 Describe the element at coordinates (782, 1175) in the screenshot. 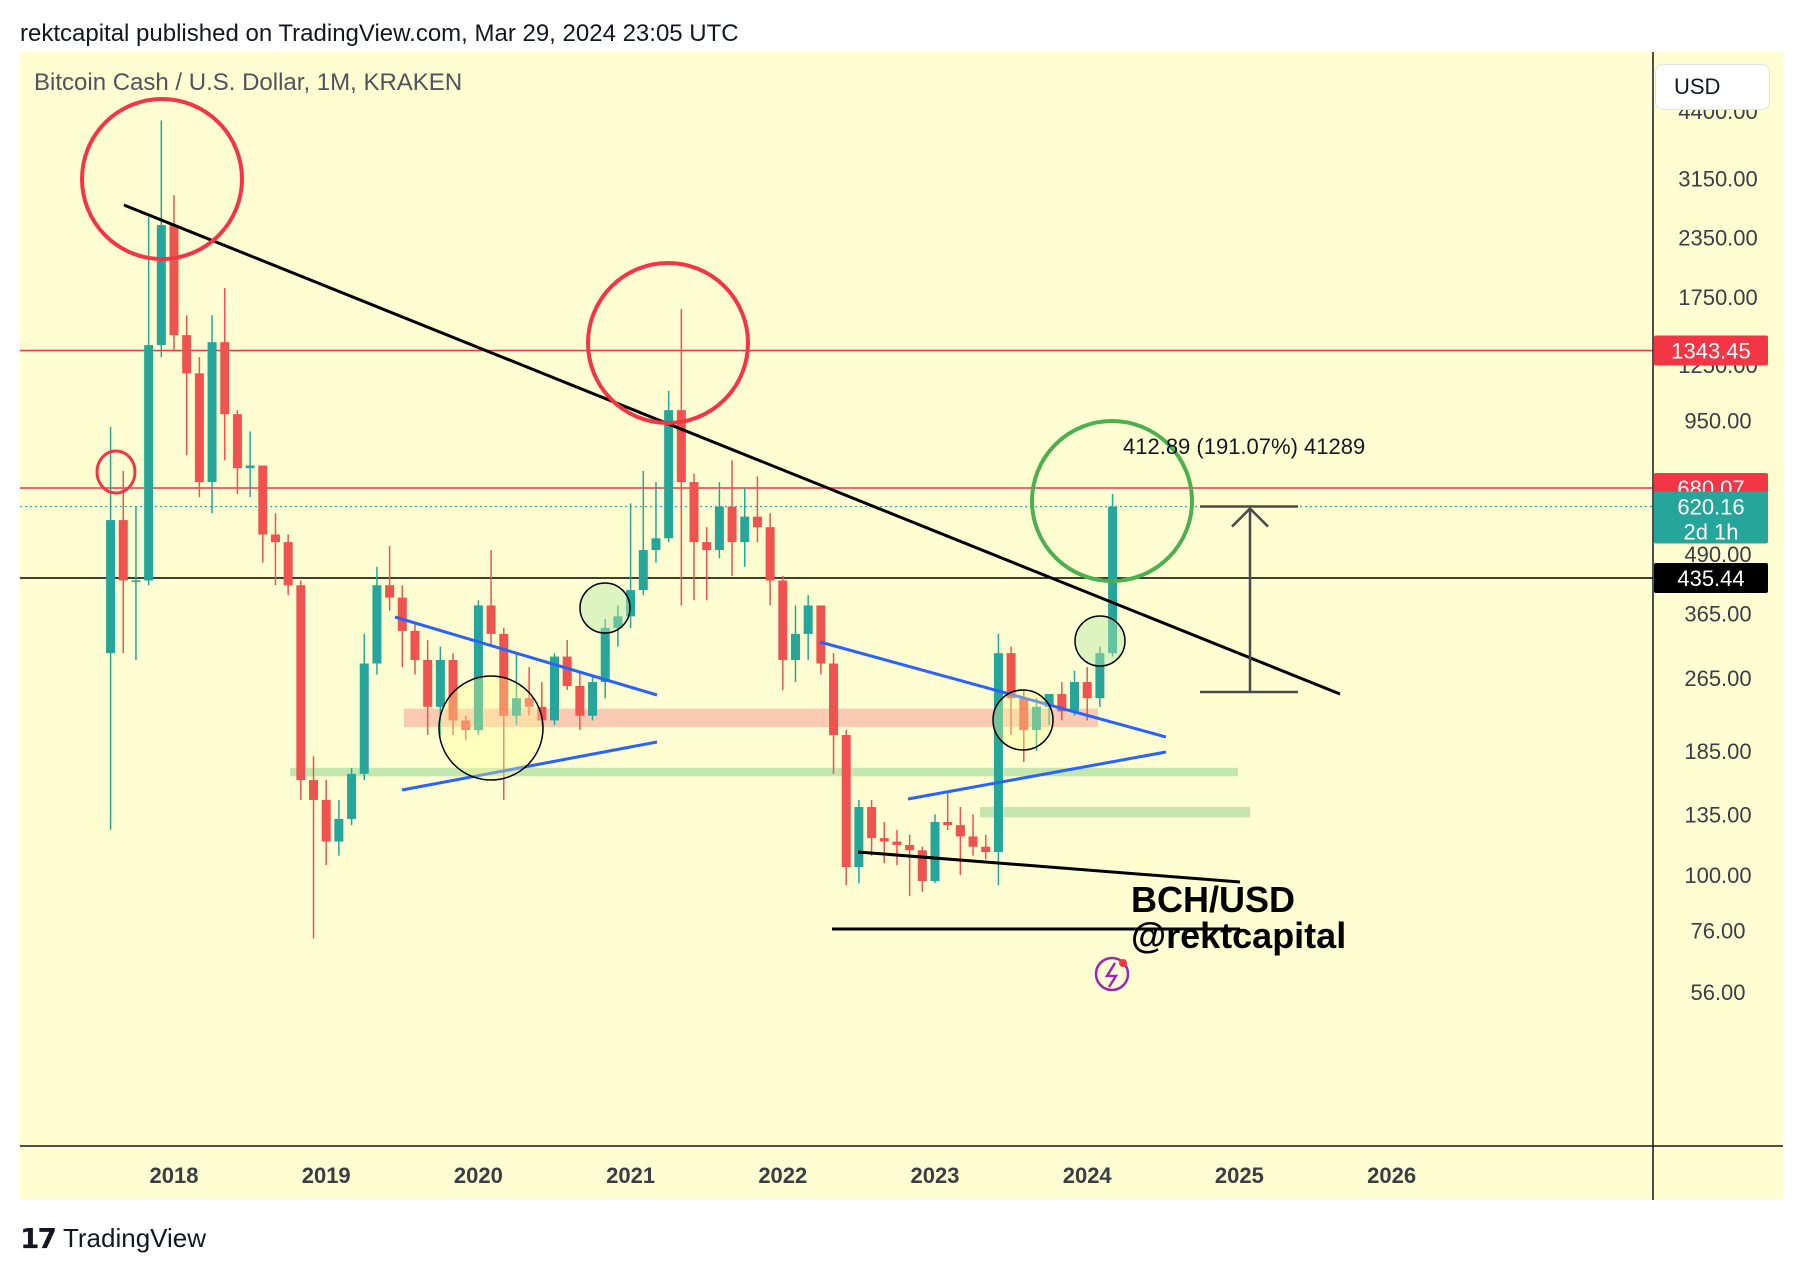

I see `x-tick-label: 2022` at that location.